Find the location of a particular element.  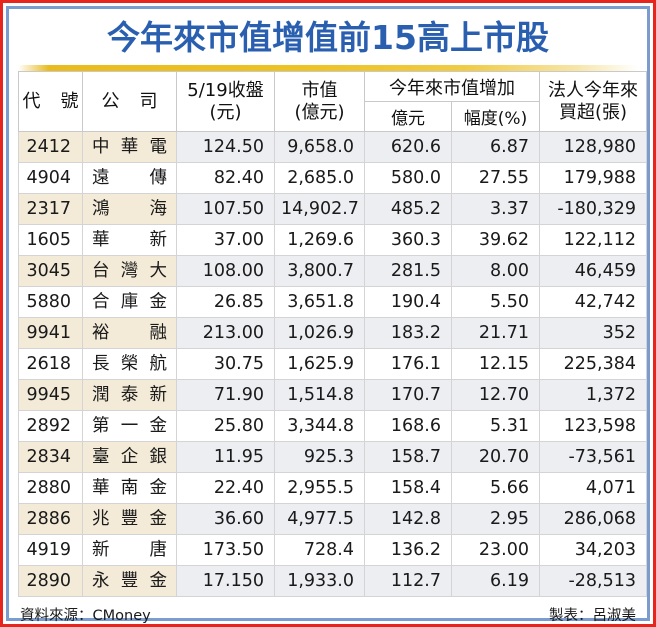

cell-increase-pct: 21.71 is located at coordinates (495, 333).